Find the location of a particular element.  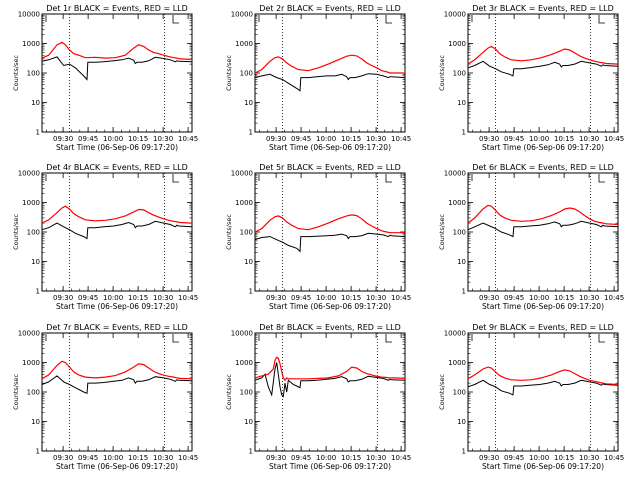

panel-title: Det 9r BLACK = Events, RED = LLD is located at coordinates (543, 327).